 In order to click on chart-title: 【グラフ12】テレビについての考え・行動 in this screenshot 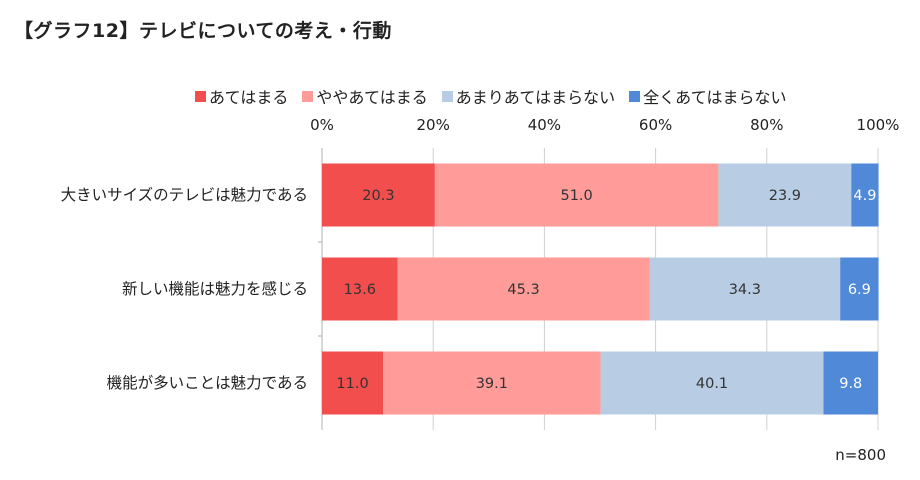, I will do `click(203, 31)`.